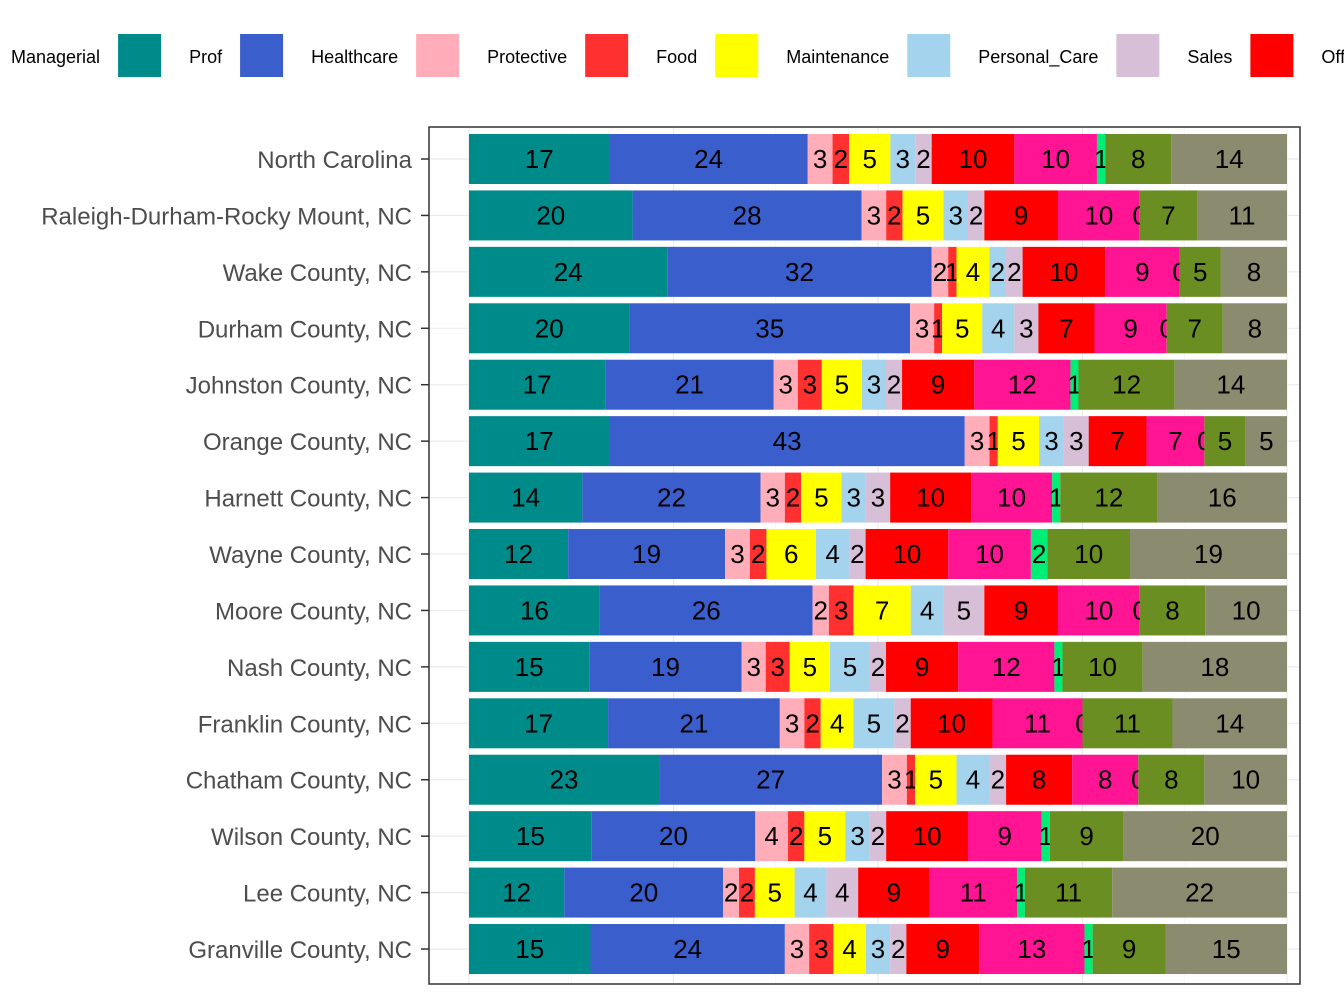 The width and height of the screenshot is (1344, 1008). Describe the element at coordinates (568, 272) in the screenshot. I see `data-label: 24` at that location.